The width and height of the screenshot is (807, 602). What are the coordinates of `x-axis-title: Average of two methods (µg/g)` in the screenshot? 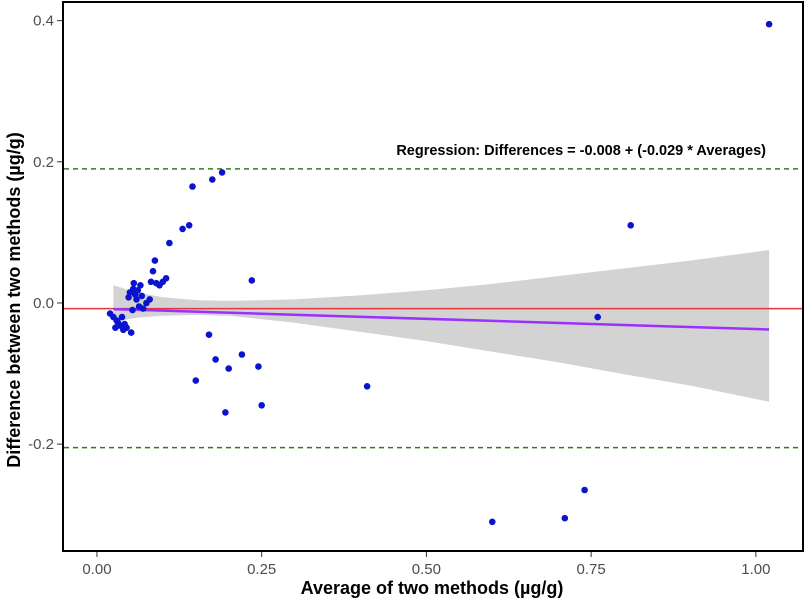 It's located at (432, 588).